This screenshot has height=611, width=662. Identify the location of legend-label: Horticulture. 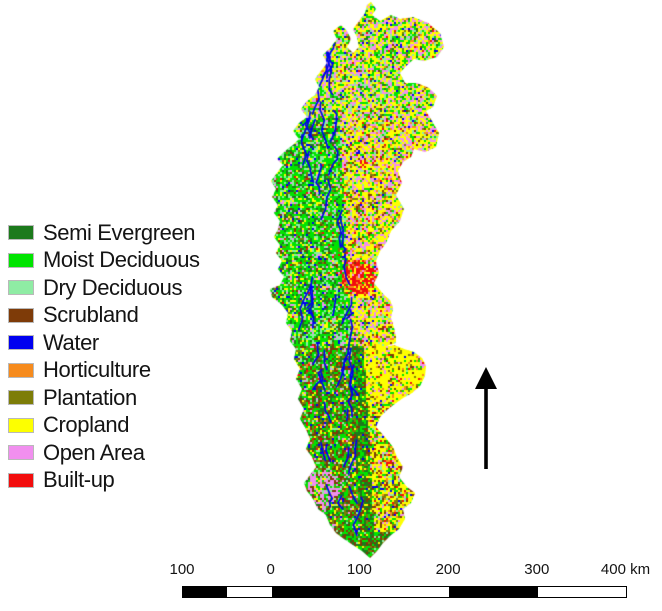
(97, 370).